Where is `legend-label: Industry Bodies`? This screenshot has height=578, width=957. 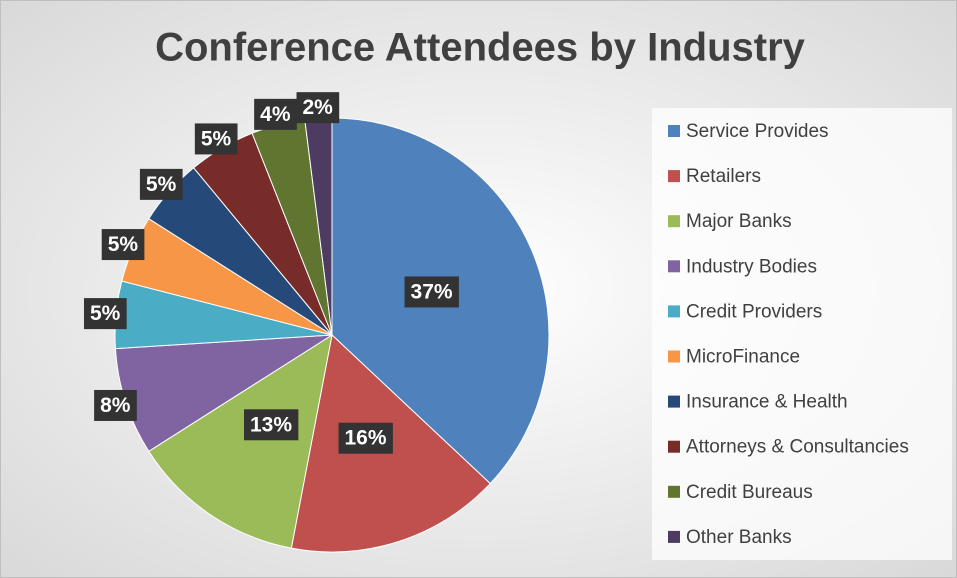 legend-label: Industry Bodies is located at coordinates (751, 266).